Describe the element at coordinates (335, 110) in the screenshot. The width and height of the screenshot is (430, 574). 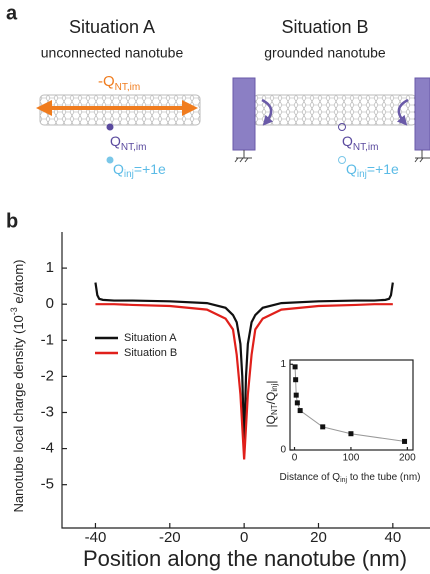
I see `nanotube` at that location.